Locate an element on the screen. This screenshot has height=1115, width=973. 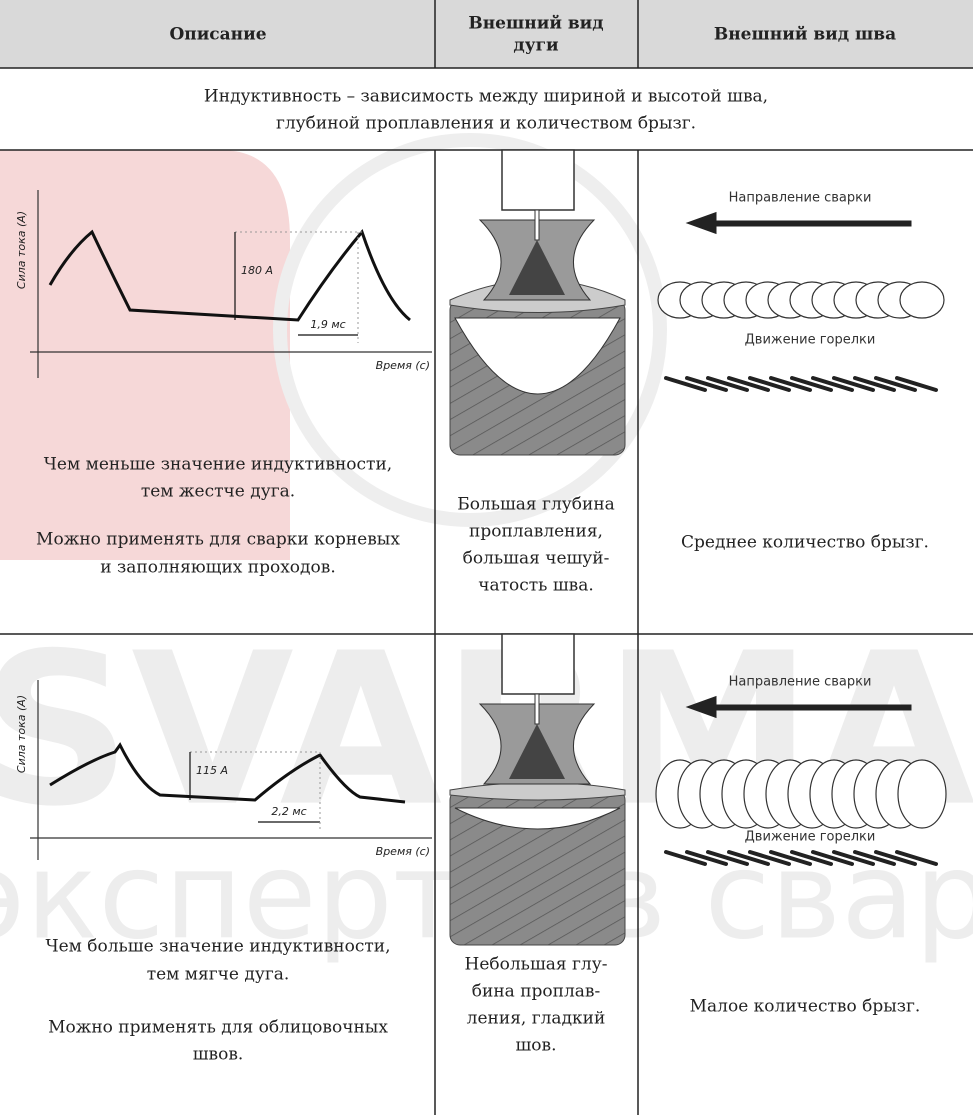
seam-text: Малое количество брызг. is located at coordinates (805, 1007).